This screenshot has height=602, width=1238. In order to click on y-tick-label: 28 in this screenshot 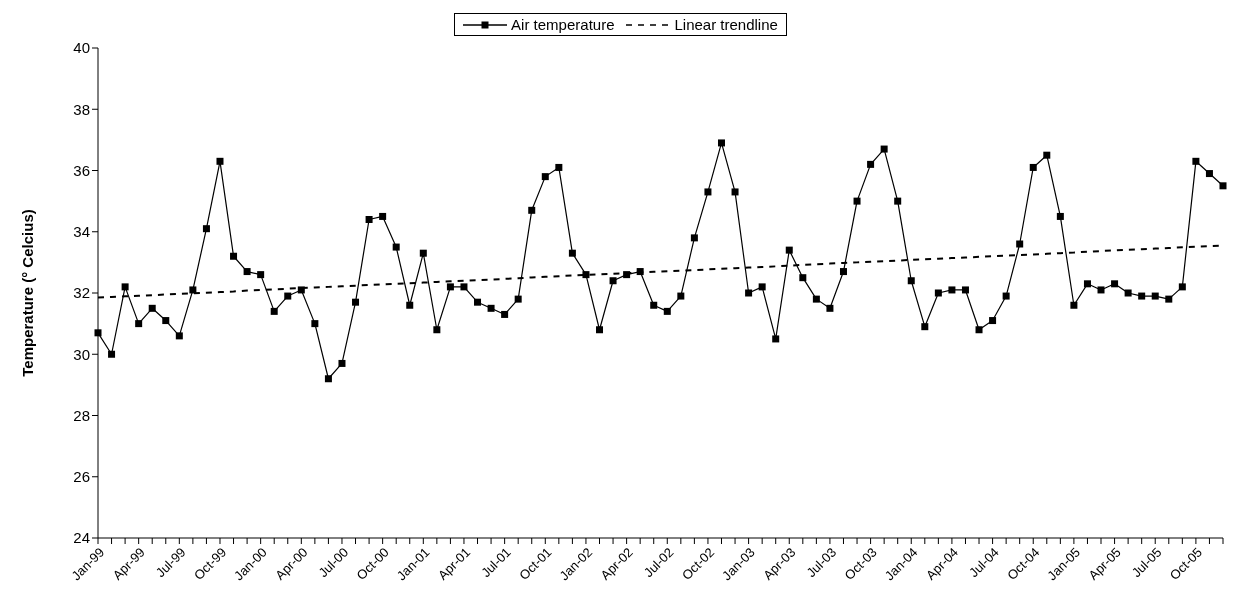, I will do `click(81, 415)`.